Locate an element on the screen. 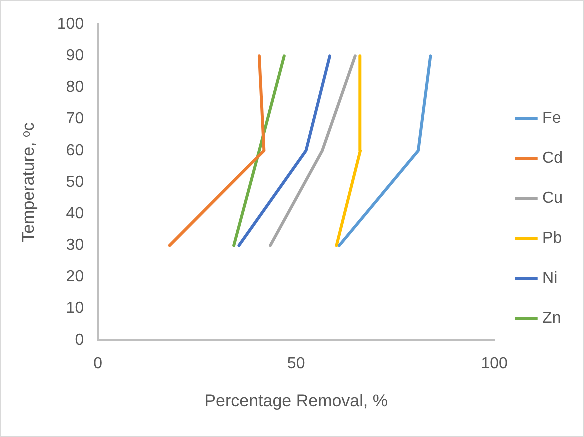  x-axis-title: Percentage Removal, % is located at coordinates (296, 400).